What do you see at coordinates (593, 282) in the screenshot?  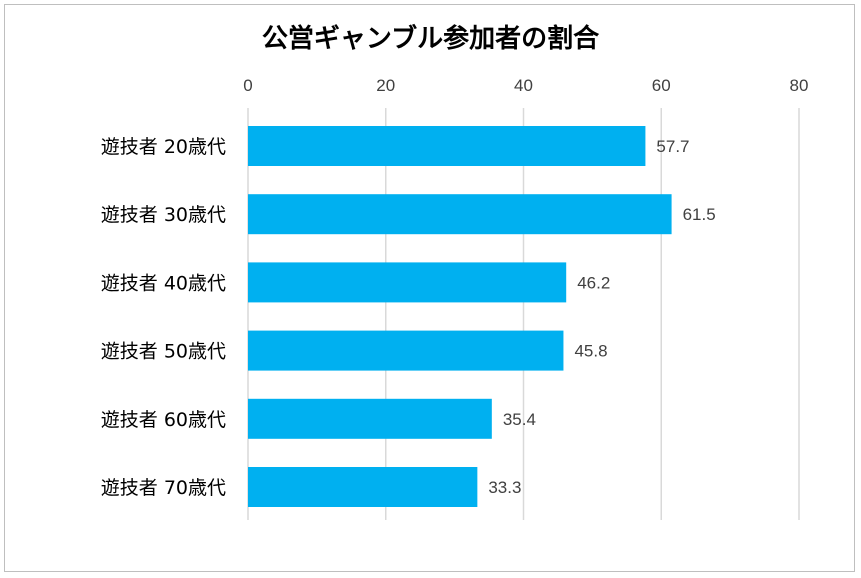 I see `data-label: 46.2` at bounding box center [593, 282].